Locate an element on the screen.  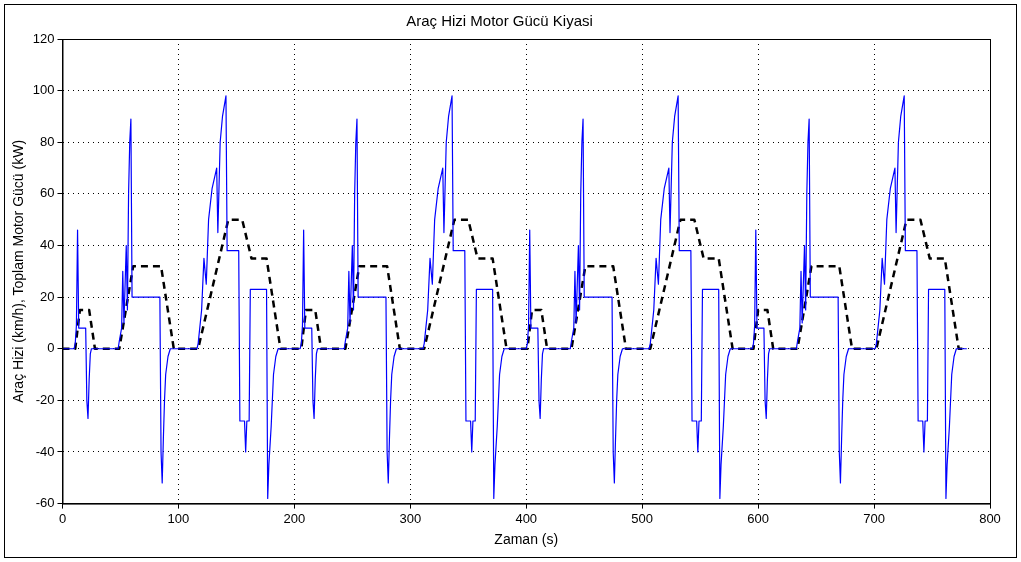
x-tick-label: 0 is located at coordinates (62, 518).